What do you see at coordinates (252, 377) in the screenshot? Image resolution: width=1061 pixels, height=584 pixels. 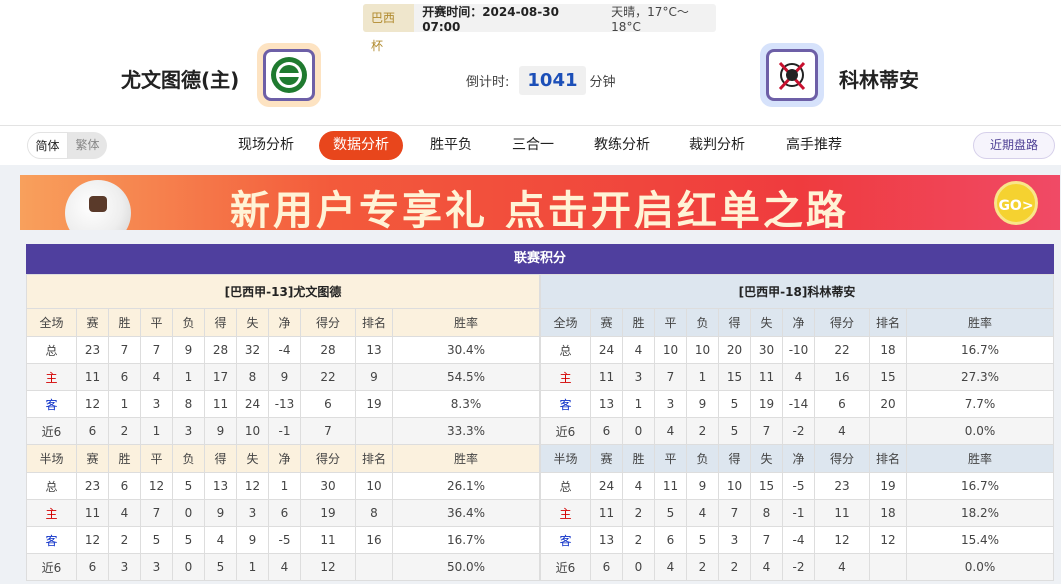 I see `stat-cell: 8` at bounding box center [252, 377].